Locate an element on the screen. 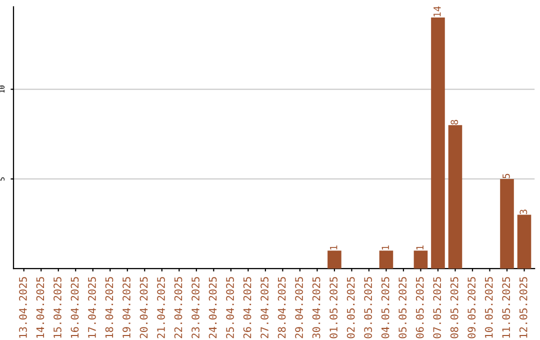  x-tick-label: 23.04.2025 is located at coordinates (196, 307).